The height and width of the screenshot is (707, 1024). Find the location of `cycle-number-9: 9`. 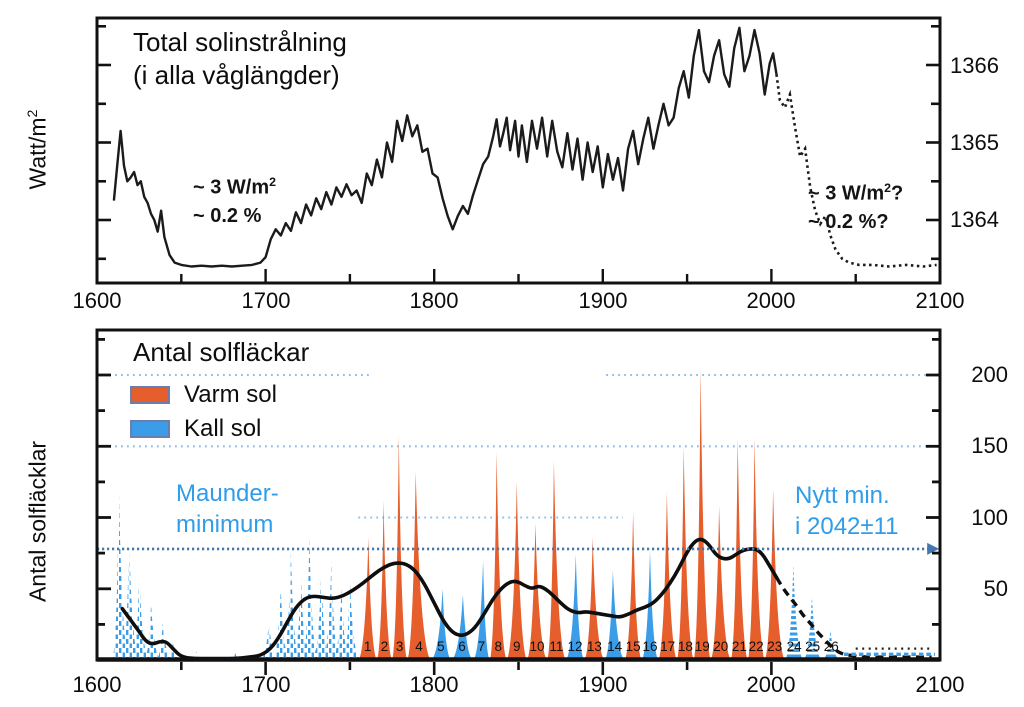

cycle-number-9: 9 is located at coordinates (517, 646).